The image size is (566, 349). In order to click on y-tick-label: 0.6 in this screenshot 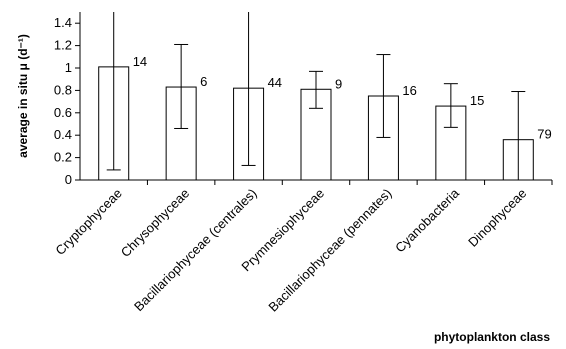, I will do `click(63, 112)`.